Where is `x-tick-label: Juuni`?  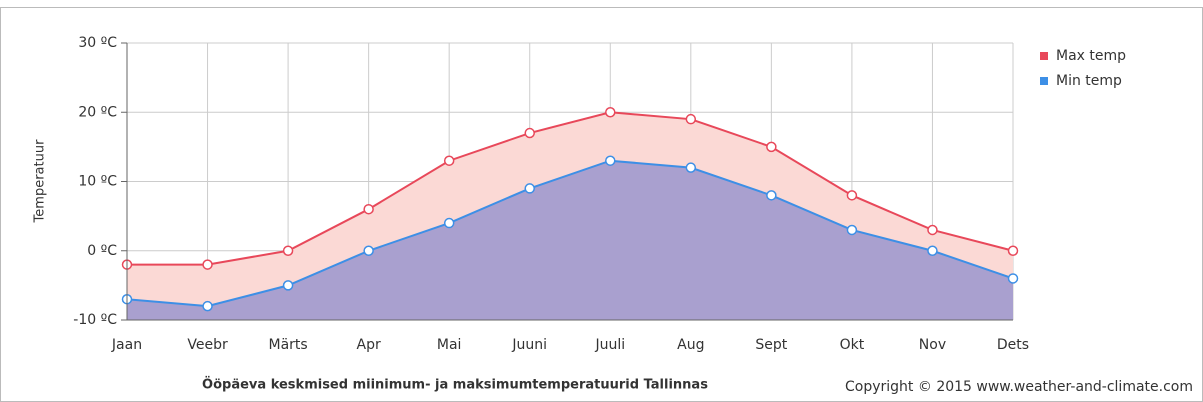 x-tick-label: Juuni is located at coordinates (529, 345).